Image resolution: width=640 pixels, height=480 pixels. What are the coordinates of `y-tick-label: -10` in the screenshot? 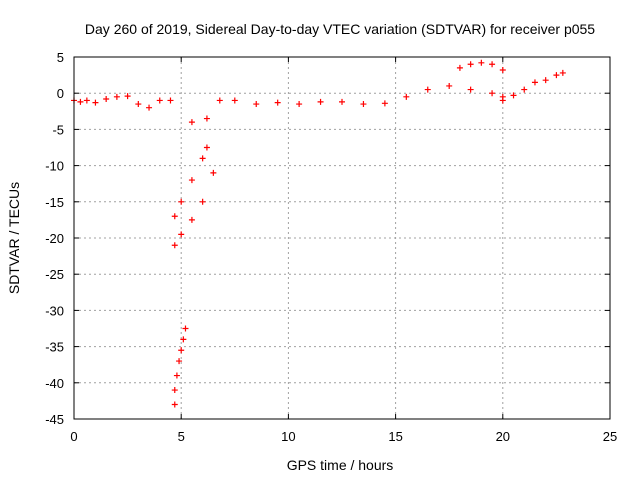 It's located at (54, 166).